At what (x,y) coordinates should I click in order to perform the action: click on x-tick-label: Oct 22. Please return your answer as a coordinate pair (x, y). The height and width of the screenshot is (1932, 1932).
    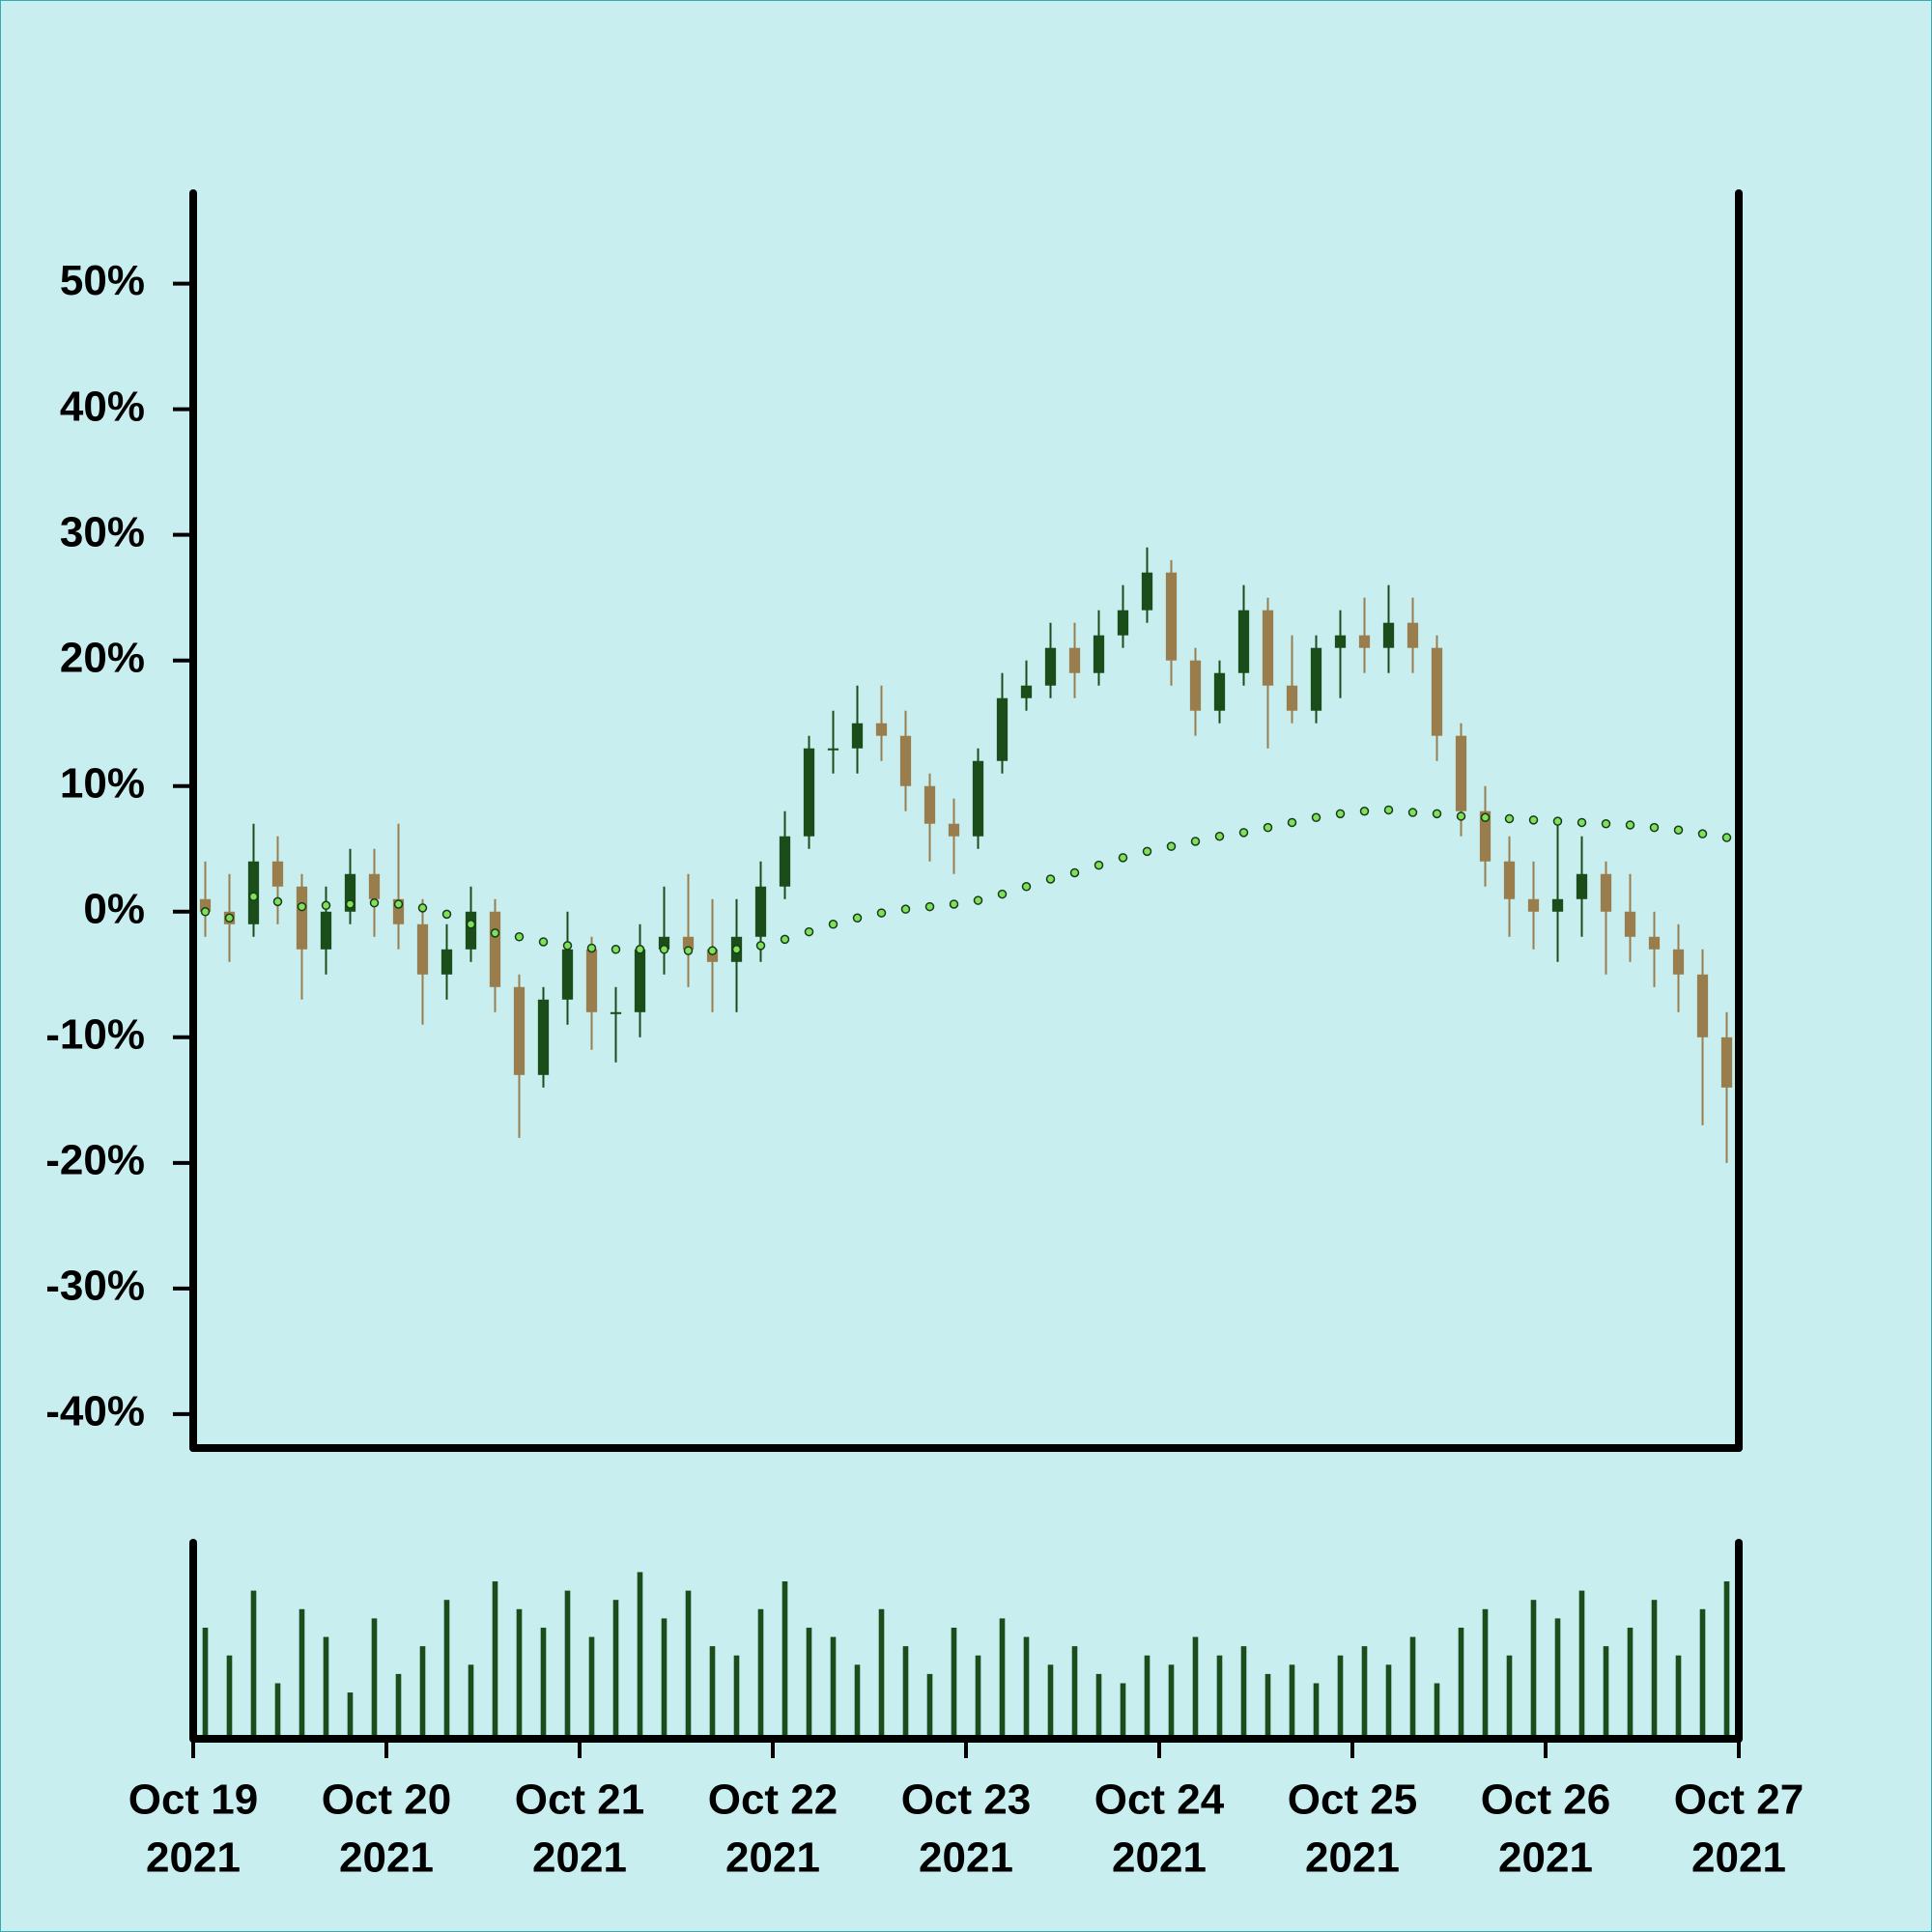
    Looking at the image, I should click on (773, 1800).